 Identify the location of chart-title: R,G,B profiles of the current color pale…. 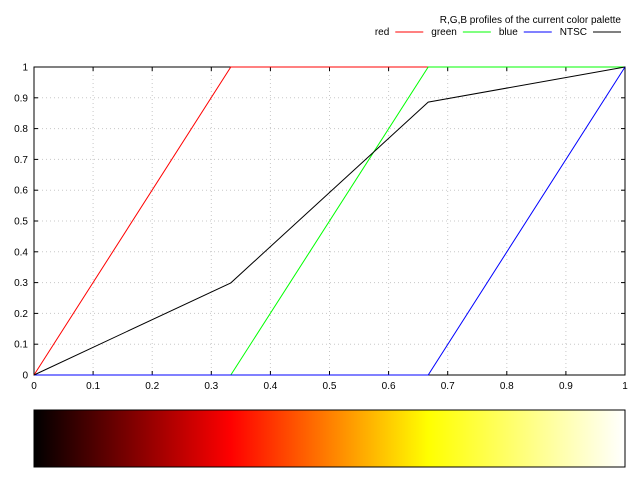
(531, 20).